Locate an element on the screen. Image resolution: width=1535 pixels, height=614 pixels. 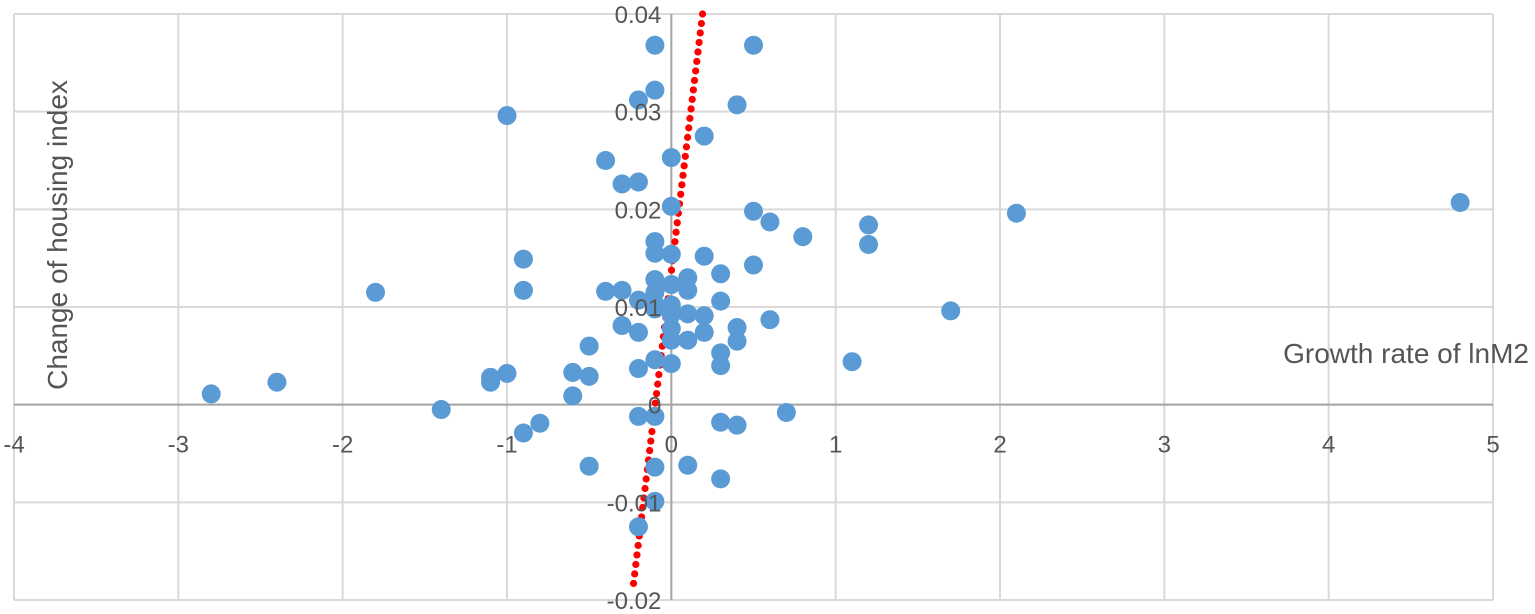
y-tick-label: -0.01 is located at coordinates (634, 503).